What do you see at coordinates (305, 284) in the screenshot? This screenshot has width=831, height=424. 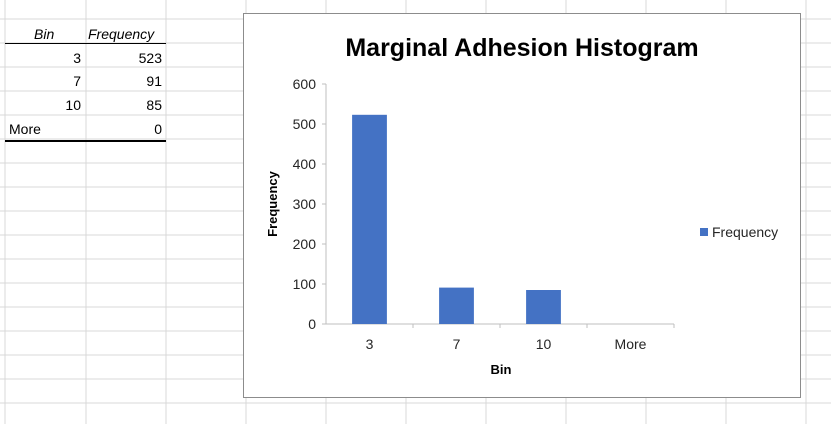 I see `y-tick-label: 100` at bounding box center [305, 284].